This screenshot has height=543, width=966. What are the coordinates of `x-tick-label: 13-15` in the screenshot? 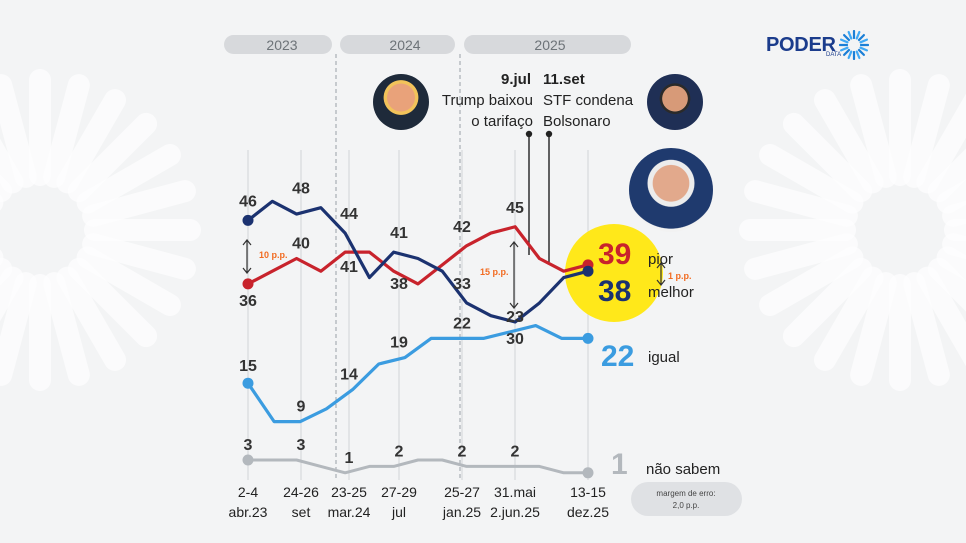 It's located at (588, 492).